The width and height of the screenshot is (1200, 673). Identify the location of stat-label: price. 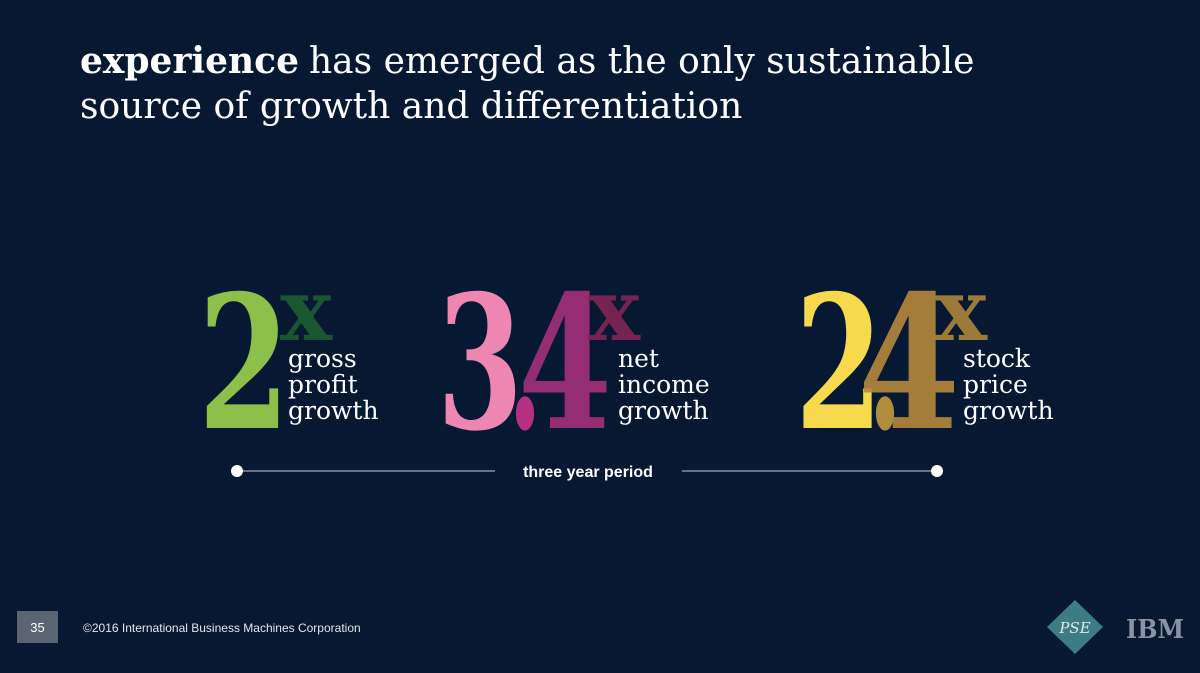
(995, 384).